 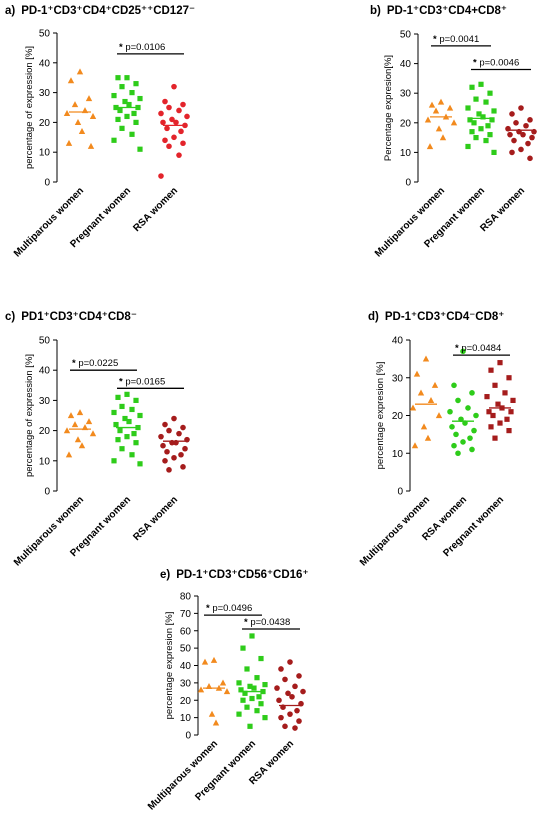 I want to click on p-value: p=0.0225, so click(x=98, y=363).